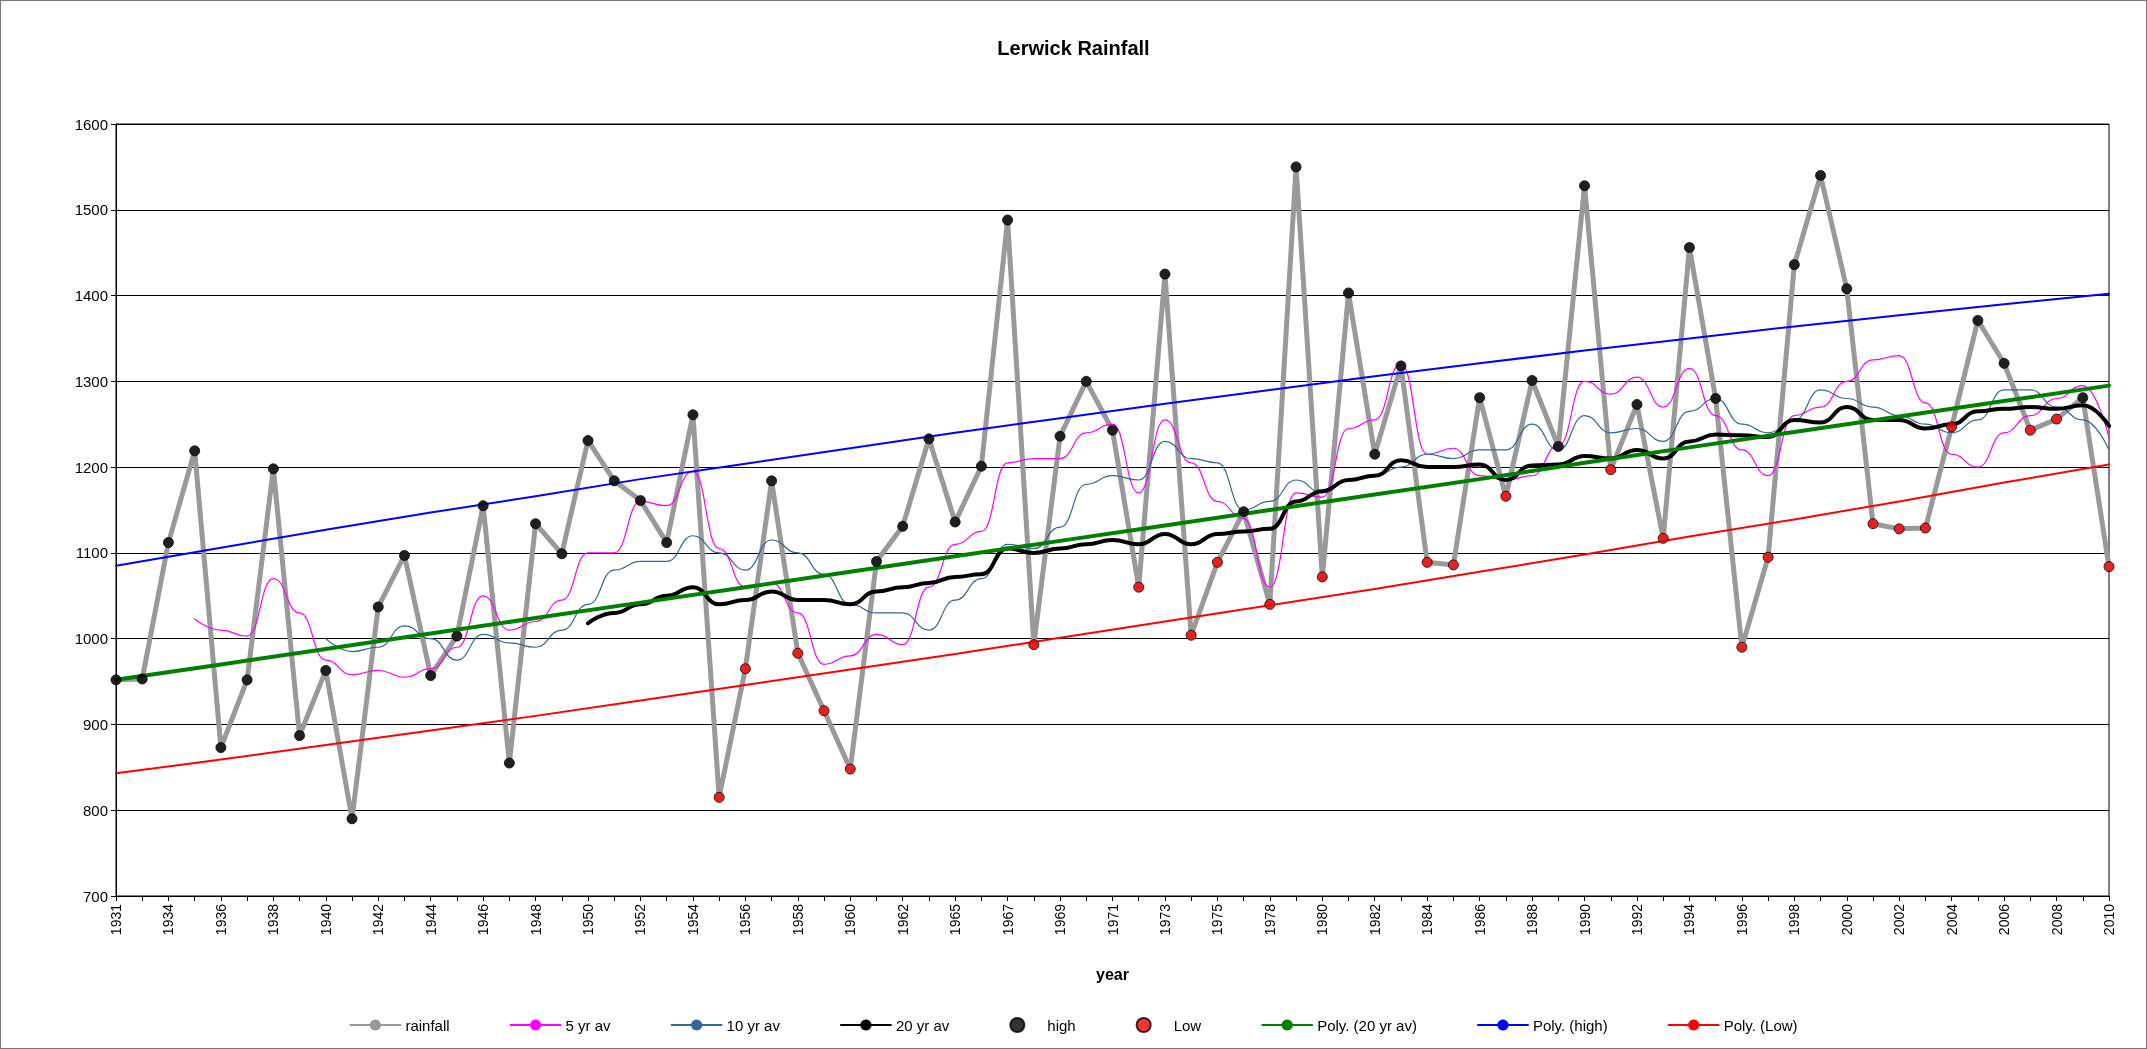 Image resolution: width=2147 pixels, height=1049 pixels. I want to click on x-tick-label: 1998, so click(1794, 919).